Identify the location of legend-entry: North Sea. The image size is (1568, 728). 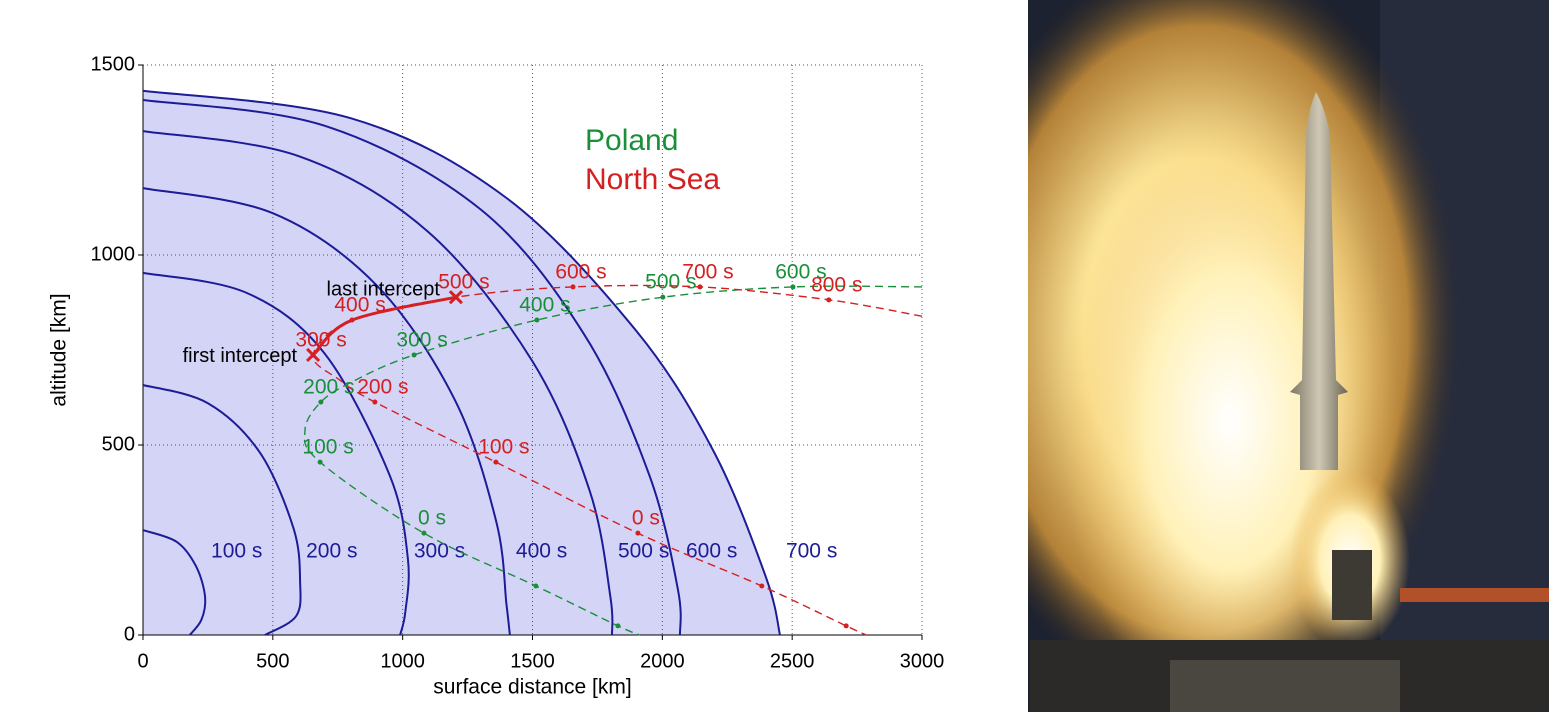
(652, 179).